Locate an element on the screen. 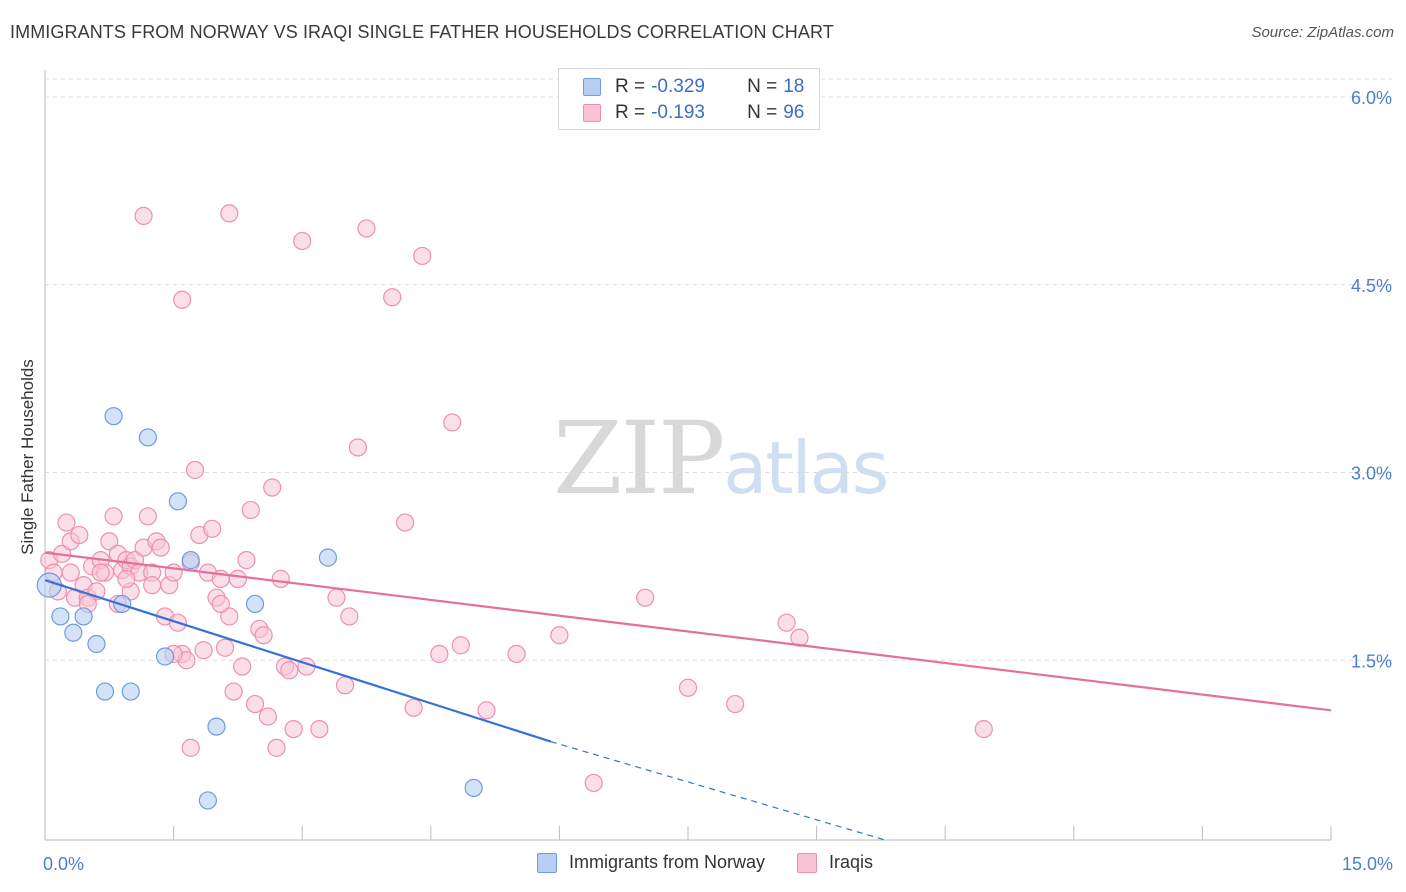  iraqis-swatch is located at coordinates (592, 113).